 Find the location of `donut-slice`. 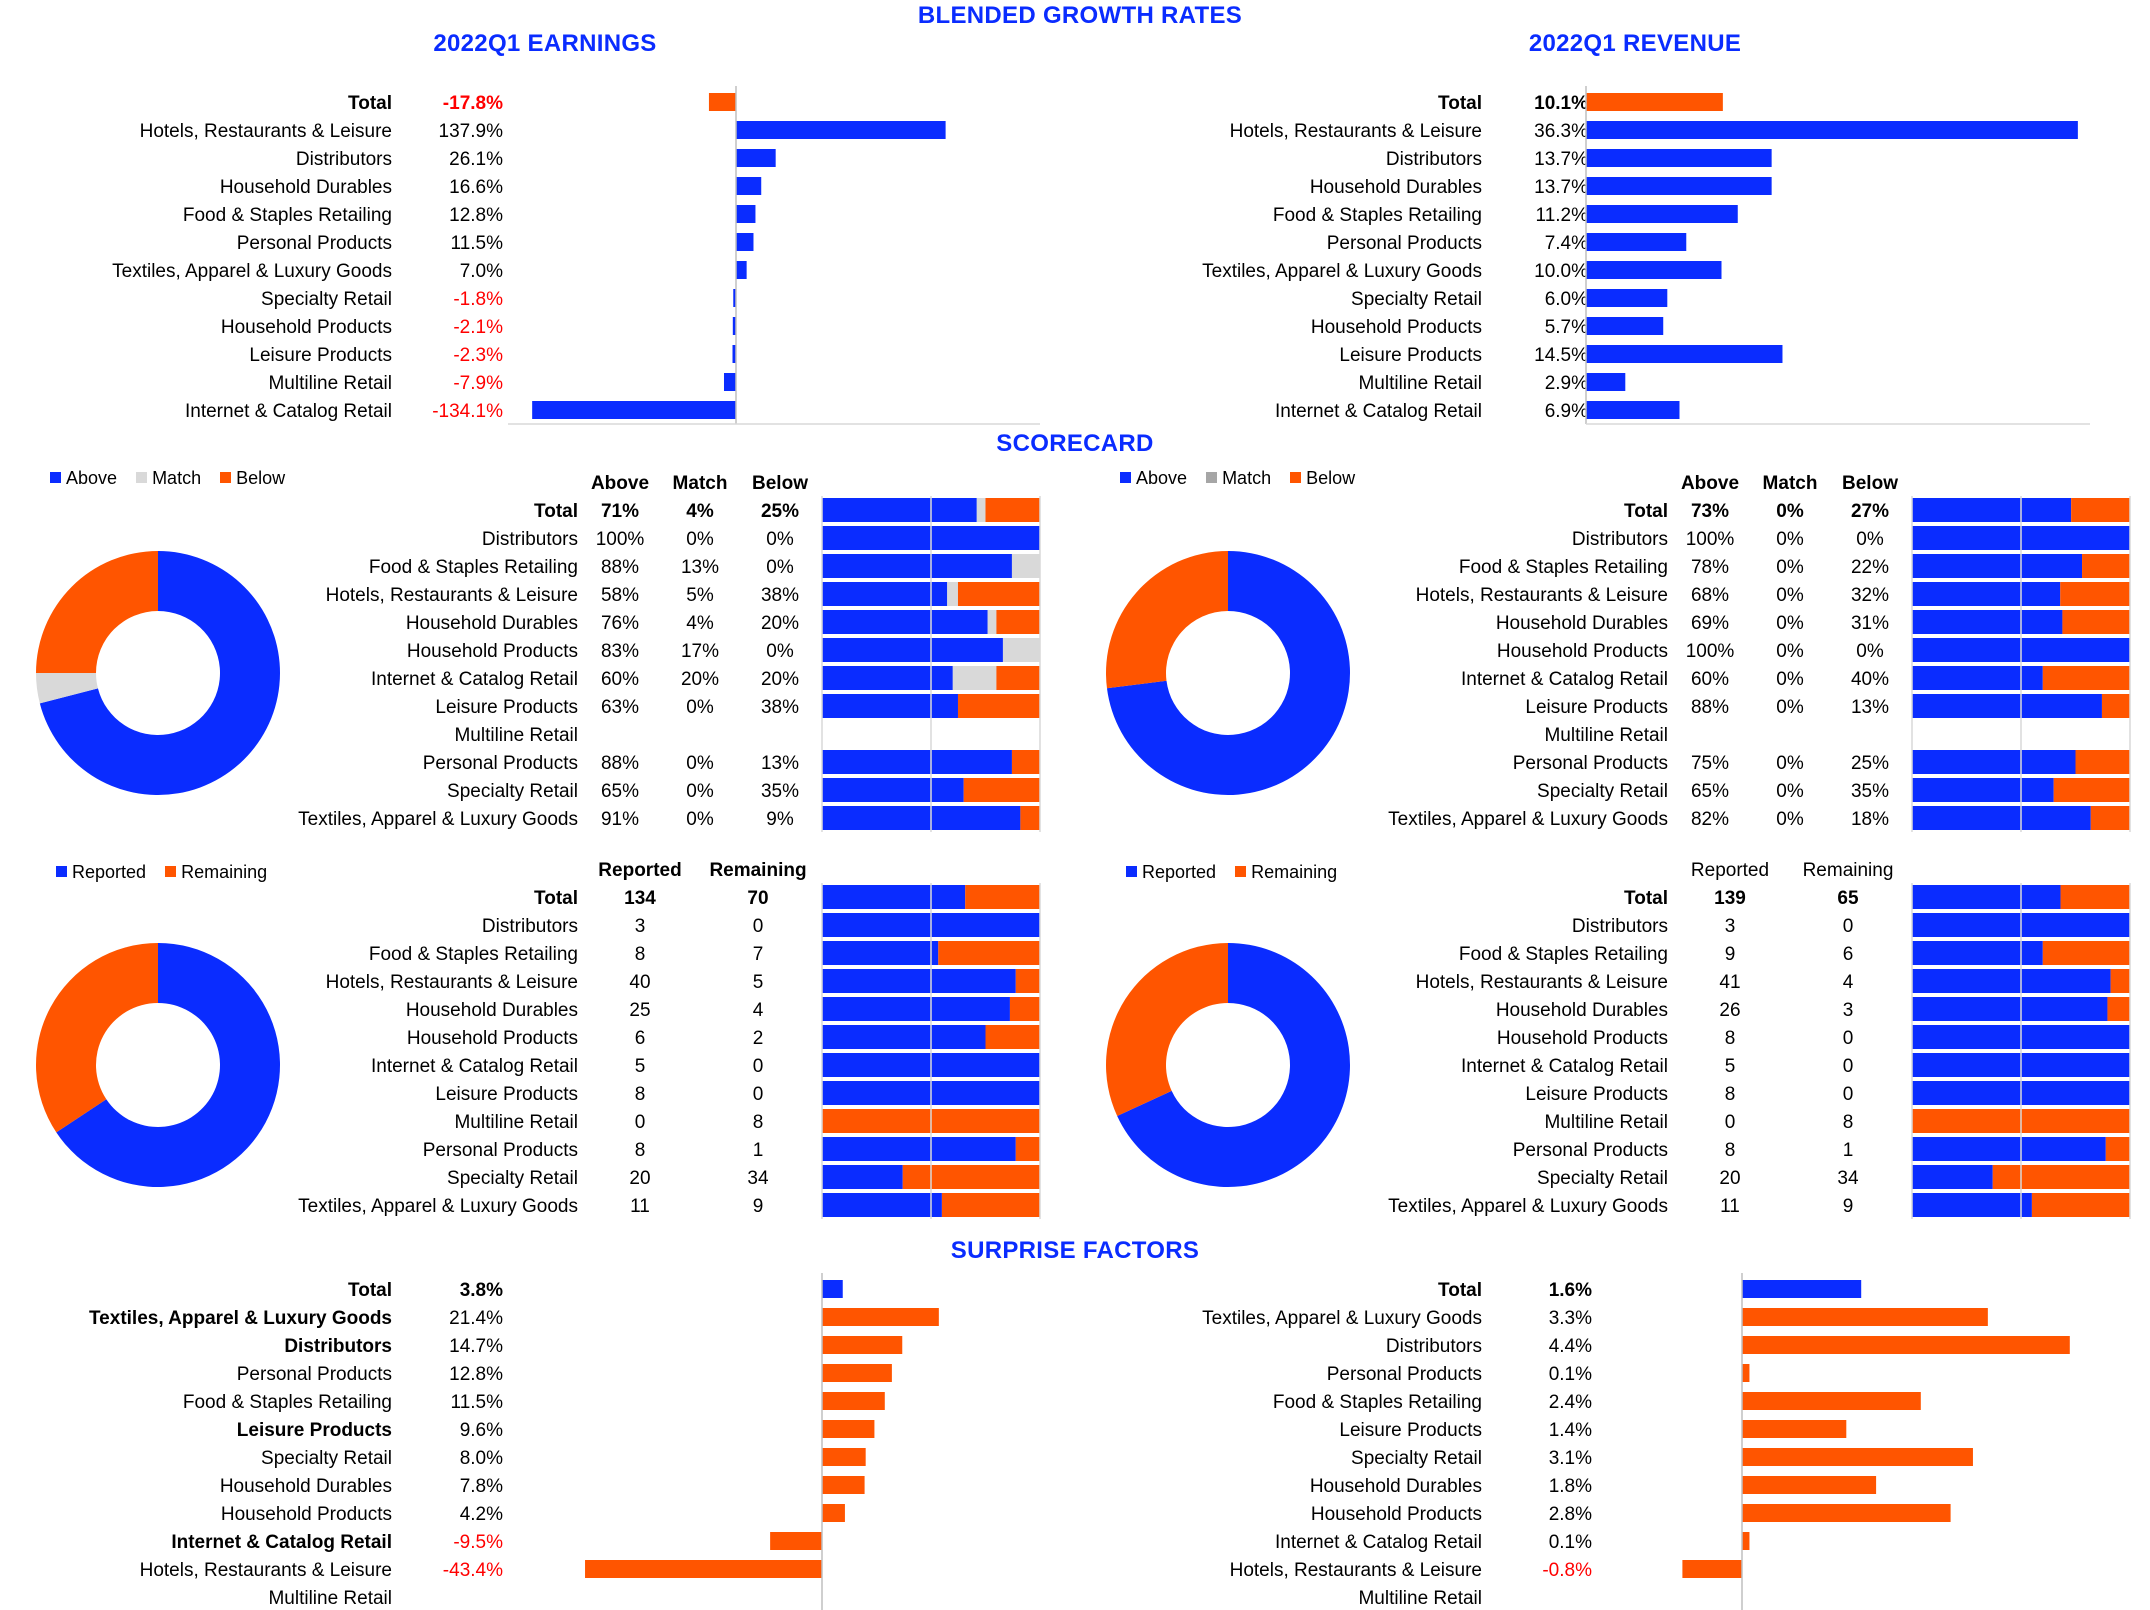

donut-slice is located at coordinates (1167, 620).